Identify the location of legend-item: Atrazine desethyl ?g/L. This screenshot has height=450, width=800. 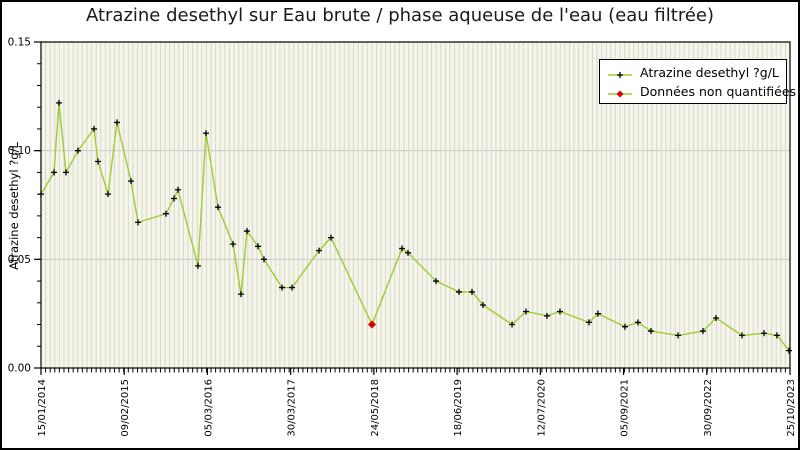
(693, 72).